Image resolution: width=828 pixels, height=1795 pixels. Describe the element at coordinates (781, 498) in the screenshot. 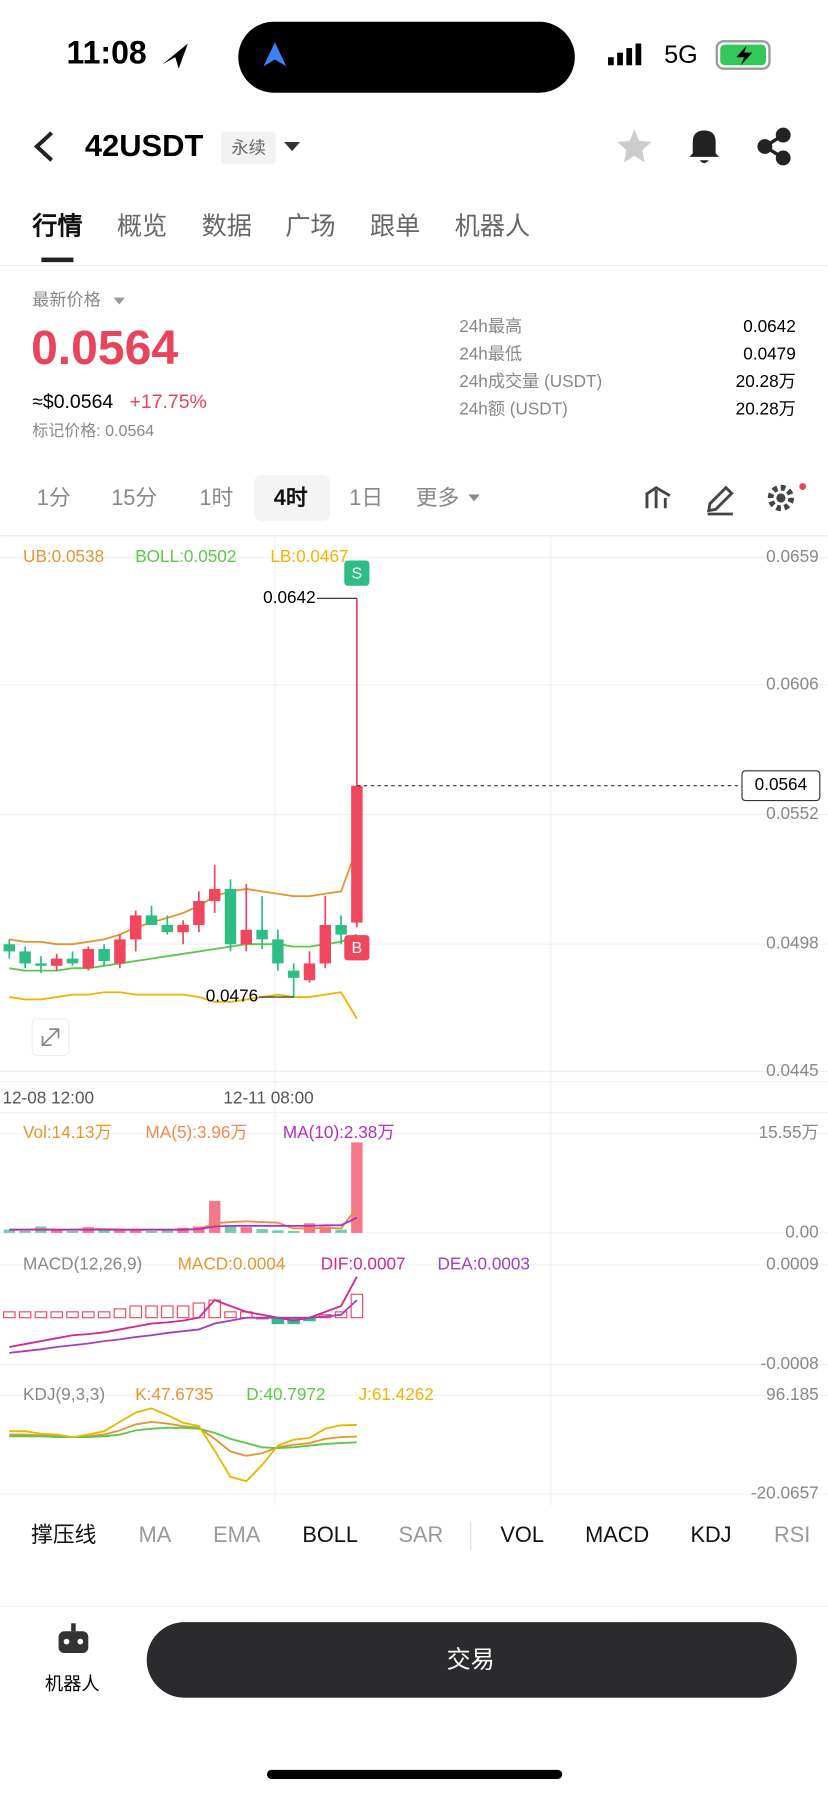

I see `settings-icon` at that location.